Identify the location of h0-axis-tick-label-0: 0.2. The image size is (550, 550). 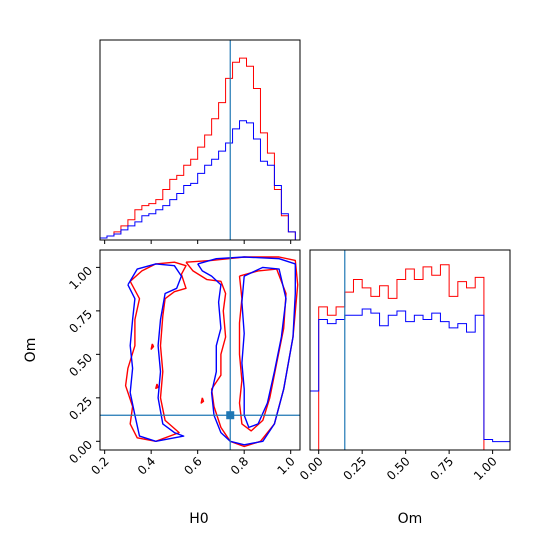
(99, 465).